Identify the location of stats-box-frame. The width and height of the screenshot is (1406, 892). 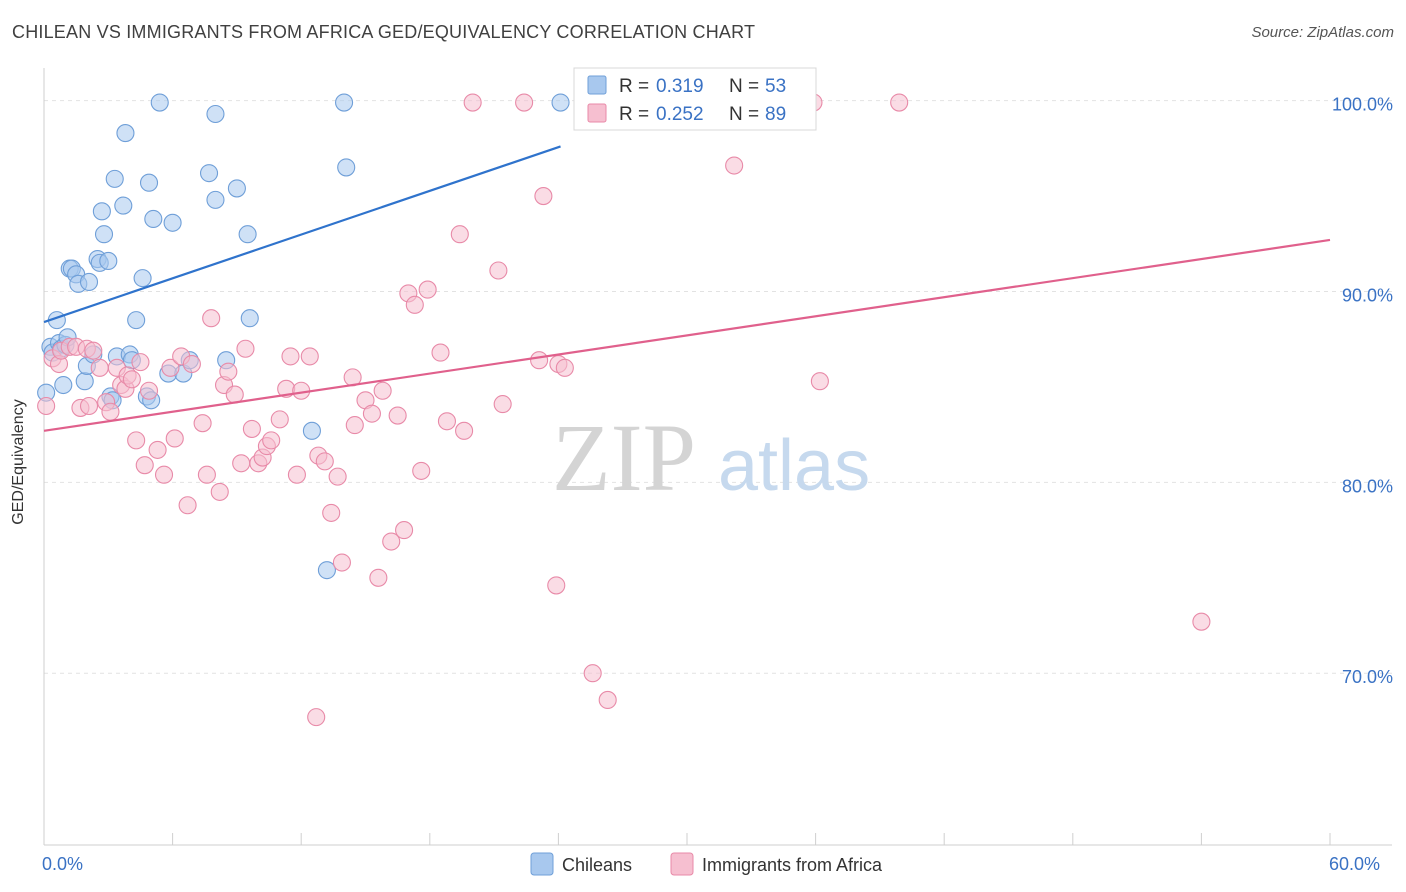
(695, 99).